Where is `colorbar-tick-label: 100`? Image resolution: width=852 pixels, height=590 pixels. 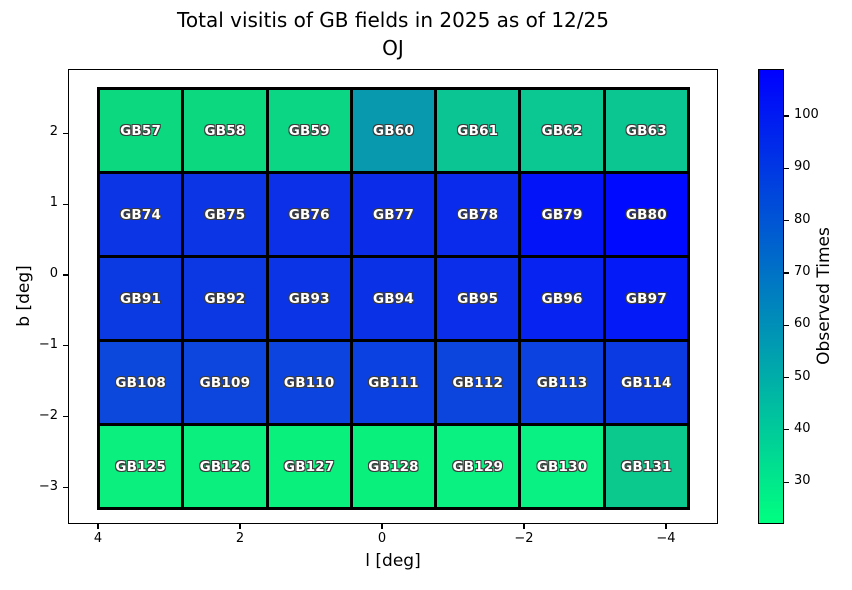
colorbar-tick-label: 100 is located at coordinates (806, 115).